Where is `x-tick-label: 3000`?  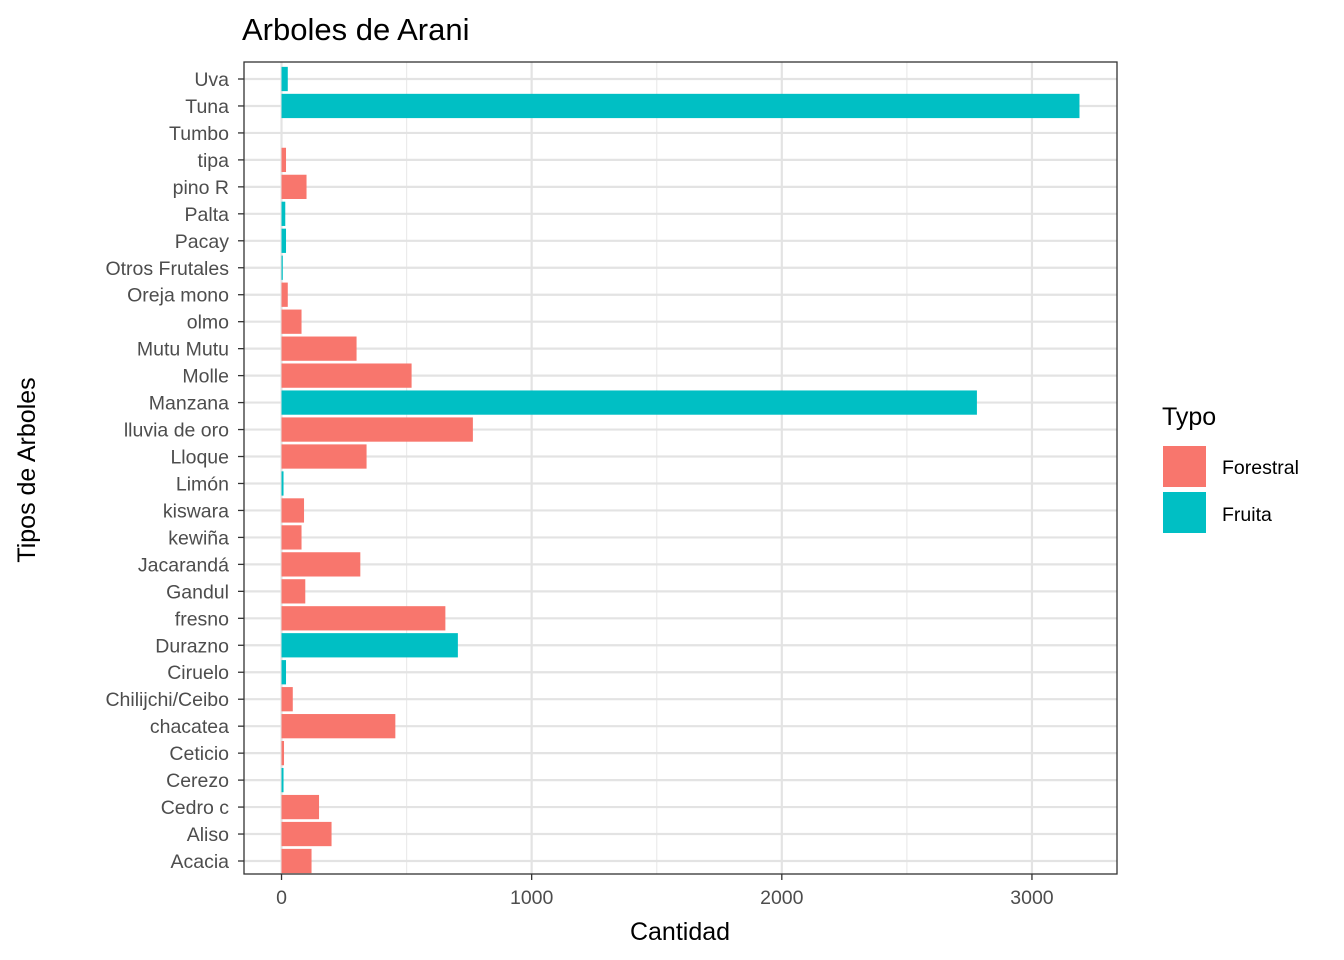
x-tick-label: 3000 is located at coordinates (1032, 898).